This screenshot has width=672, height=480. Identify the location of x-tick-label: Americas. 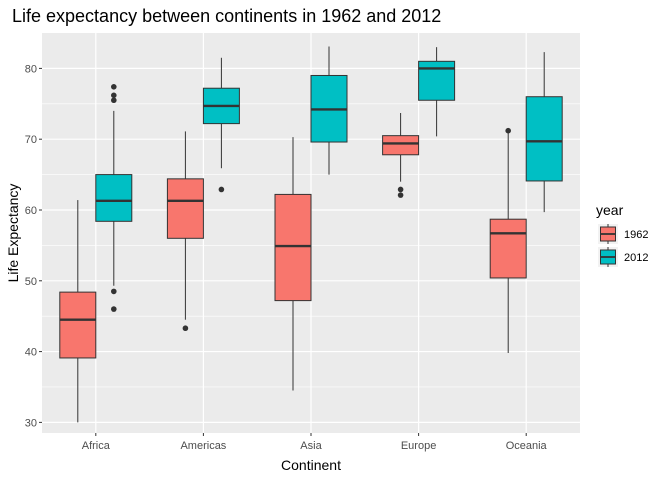
(203, 446).